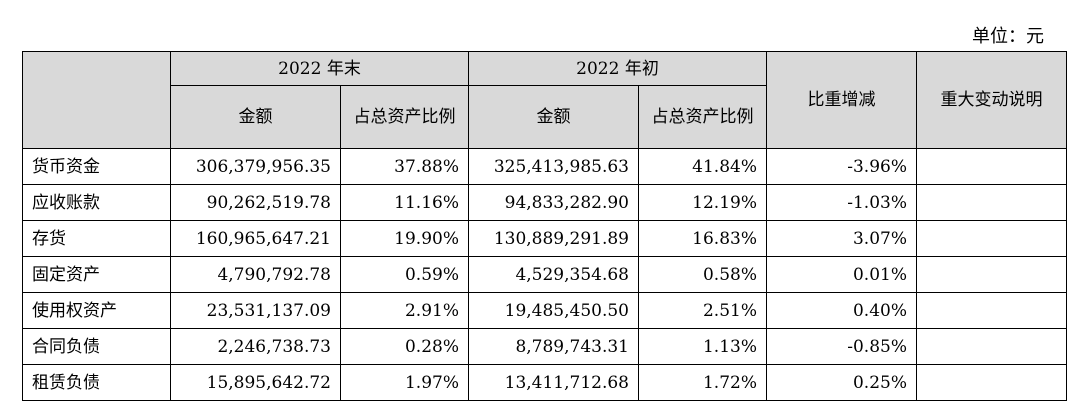 The image size is (1088, 404). Describe the element at coordinates (702, 274) in the screenshot. I see `cell-begin-ratio: 0.58%` at that location.